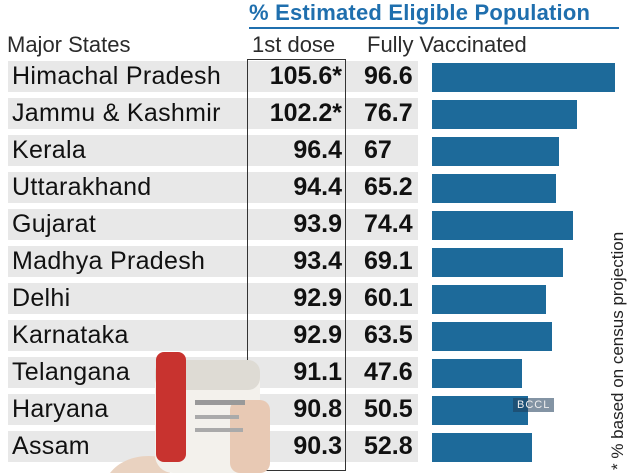 This screenshot has width=630, height=473. I want to click on fully-vaccinated-value: 69.1, so click(388, 261).